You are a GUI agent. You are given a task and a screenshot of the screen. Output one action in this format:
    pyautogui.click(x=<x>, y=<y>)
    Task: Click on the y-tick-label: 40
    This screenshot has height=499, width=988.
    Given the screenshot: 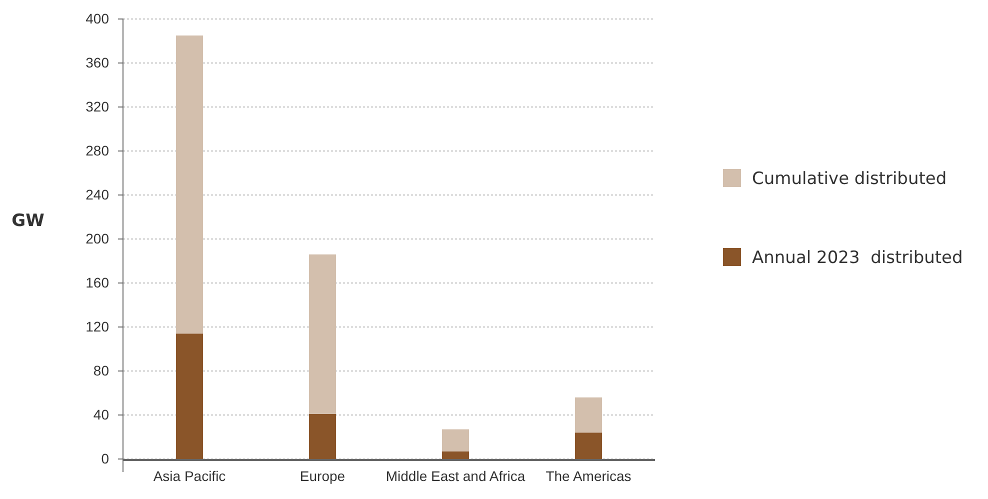 What is the action you would take?
    pyautogui.click(x=101, y=414)
    